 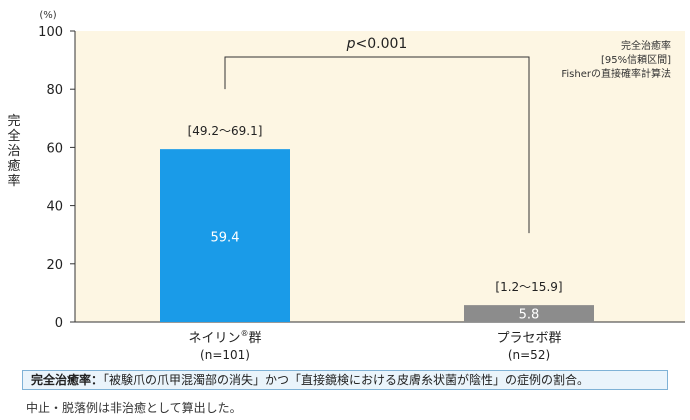 What do you see at coordinates (54, 207) in the screenshot?
I see `y-tick-label: 40` at bounding box center [54, 207].